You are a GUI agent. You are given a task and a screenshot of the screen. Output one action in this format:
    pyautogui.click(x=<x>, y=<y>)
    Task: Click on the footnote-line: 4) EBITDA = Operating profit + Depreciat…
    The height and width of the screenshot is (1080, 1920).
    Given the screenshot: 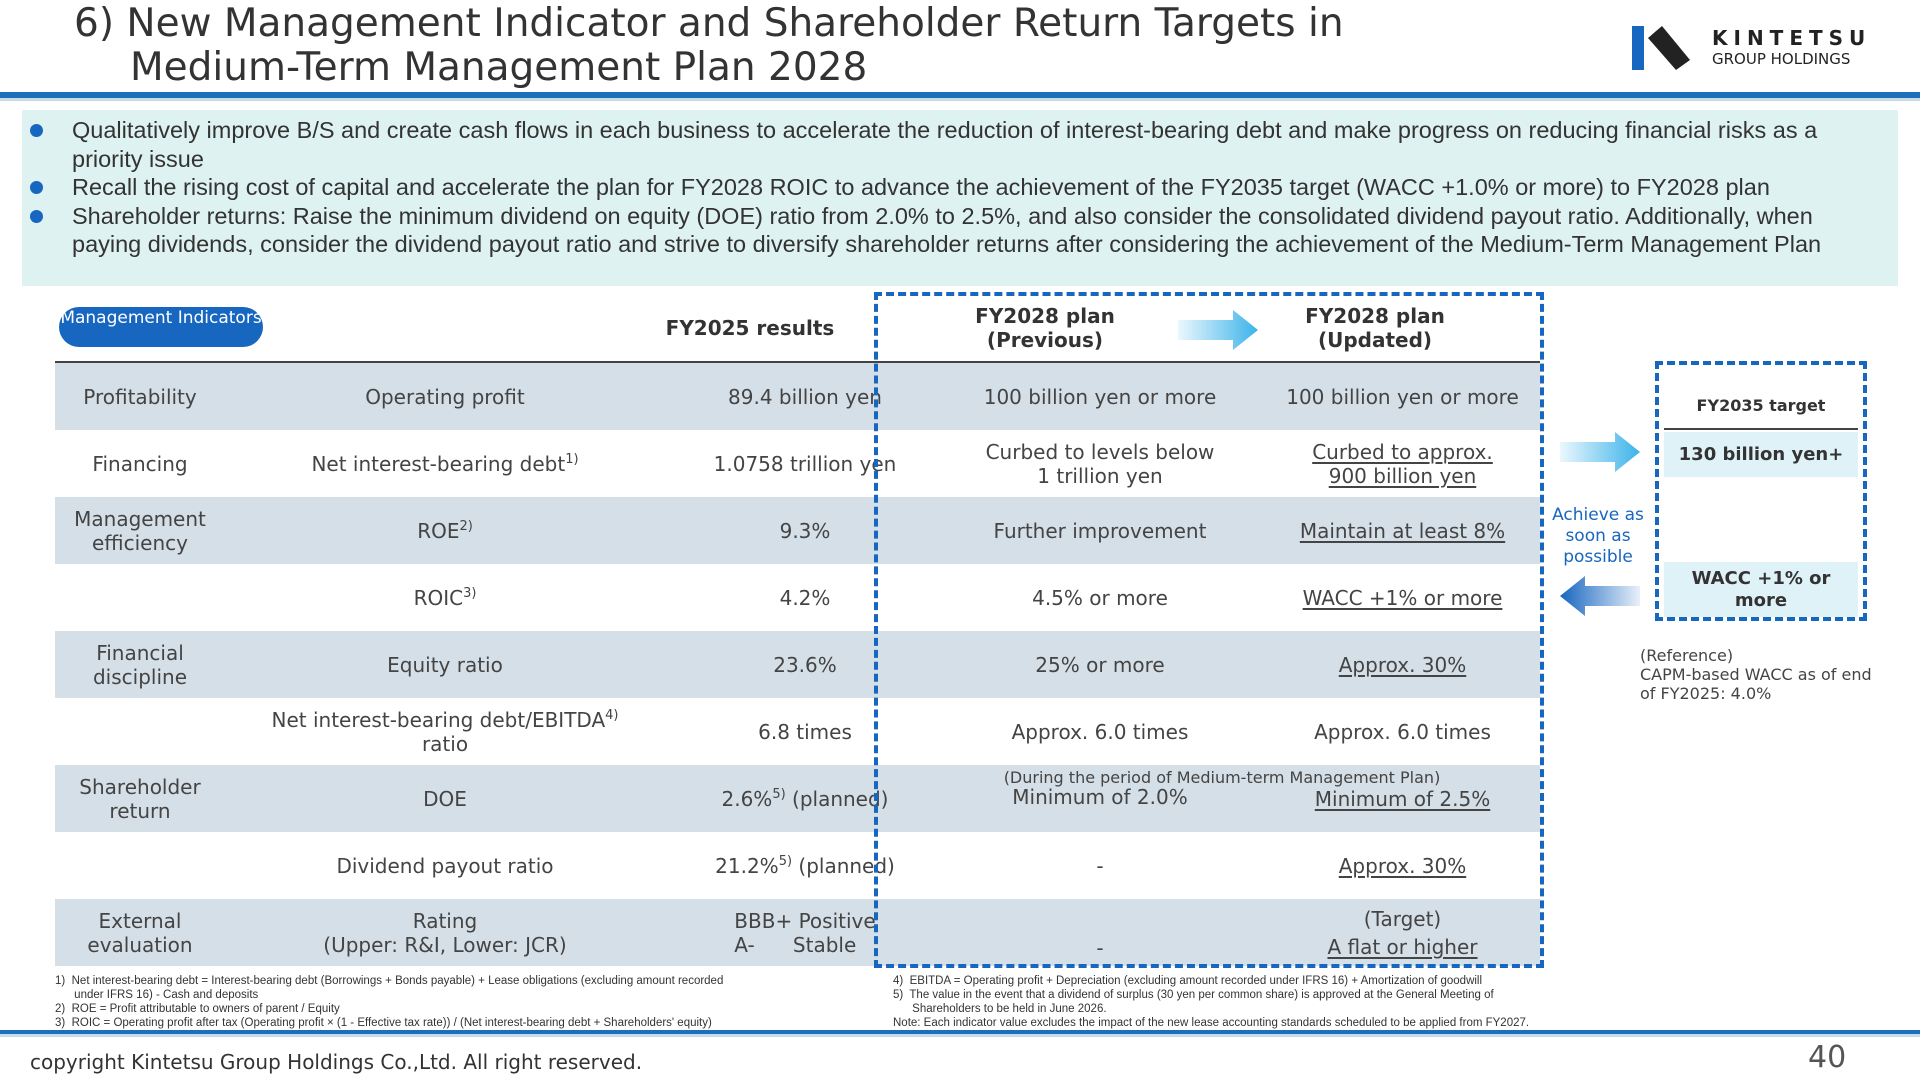 What is the action you would take?
    pyautogui.click(x=1188, y=981)
    